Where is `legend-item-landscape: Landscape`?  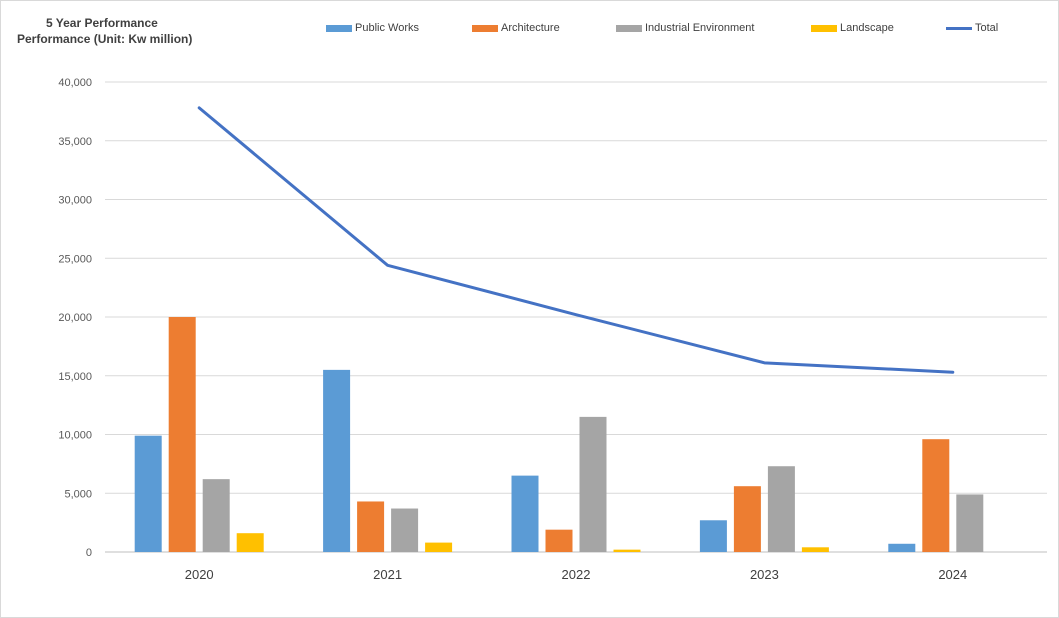
legend-item-landscape: Landscape is located at coordinates (852, 28).